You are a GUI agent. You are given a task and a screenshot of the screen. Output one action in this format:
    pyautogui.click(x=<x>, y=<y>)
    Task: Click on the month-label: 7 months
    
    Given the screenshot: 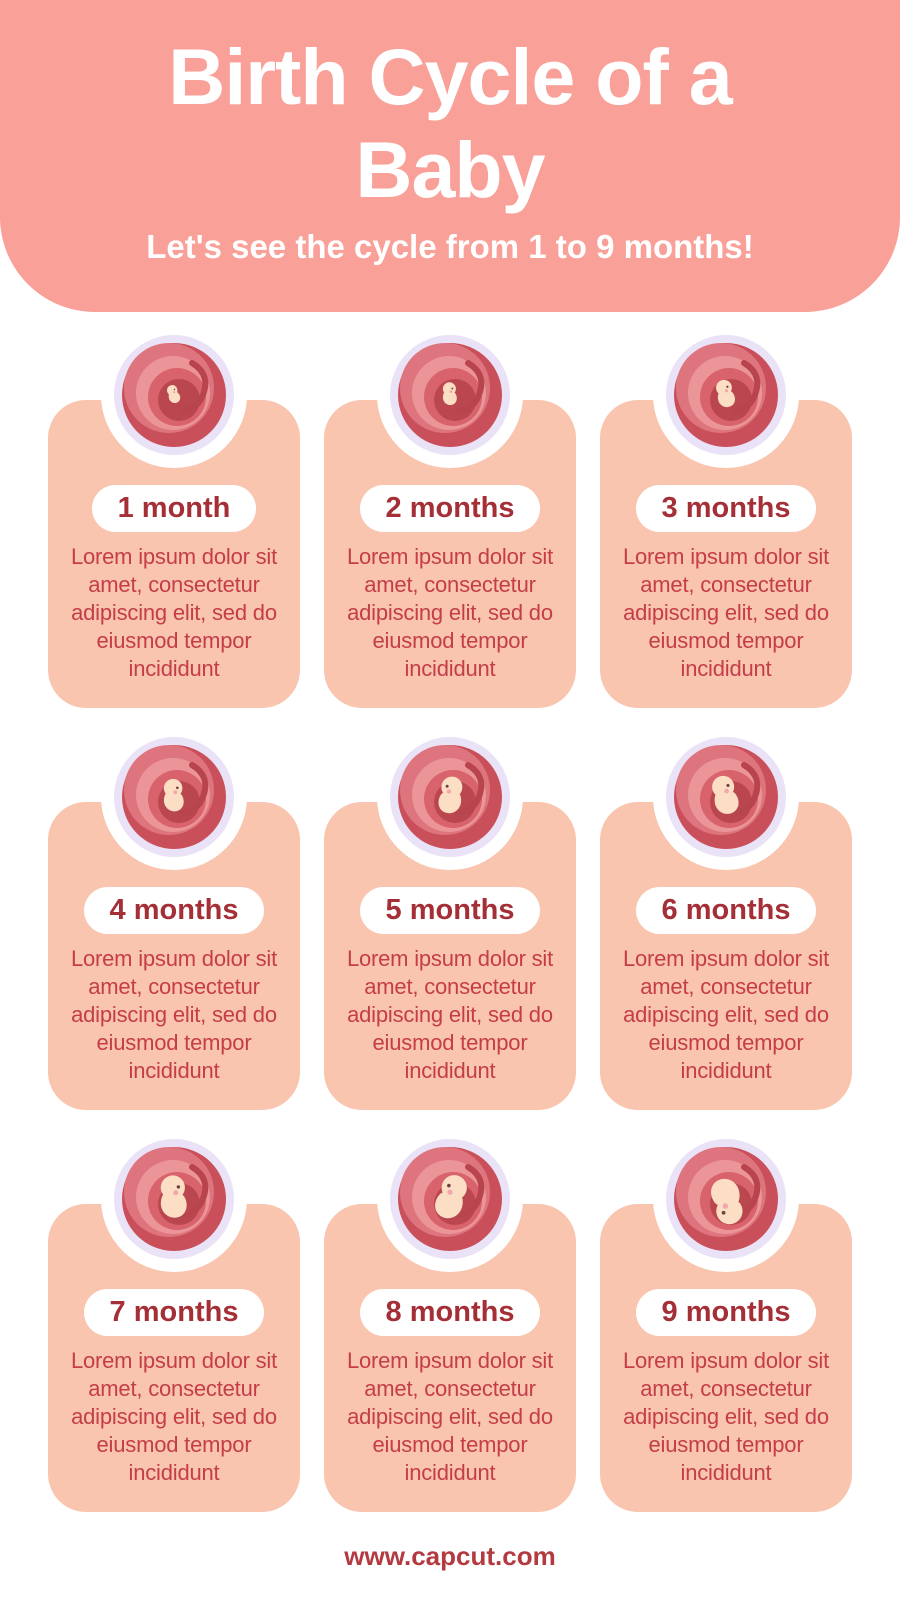 What is the action you would take?
    pyautogui.click(x=174, y=1312)
    